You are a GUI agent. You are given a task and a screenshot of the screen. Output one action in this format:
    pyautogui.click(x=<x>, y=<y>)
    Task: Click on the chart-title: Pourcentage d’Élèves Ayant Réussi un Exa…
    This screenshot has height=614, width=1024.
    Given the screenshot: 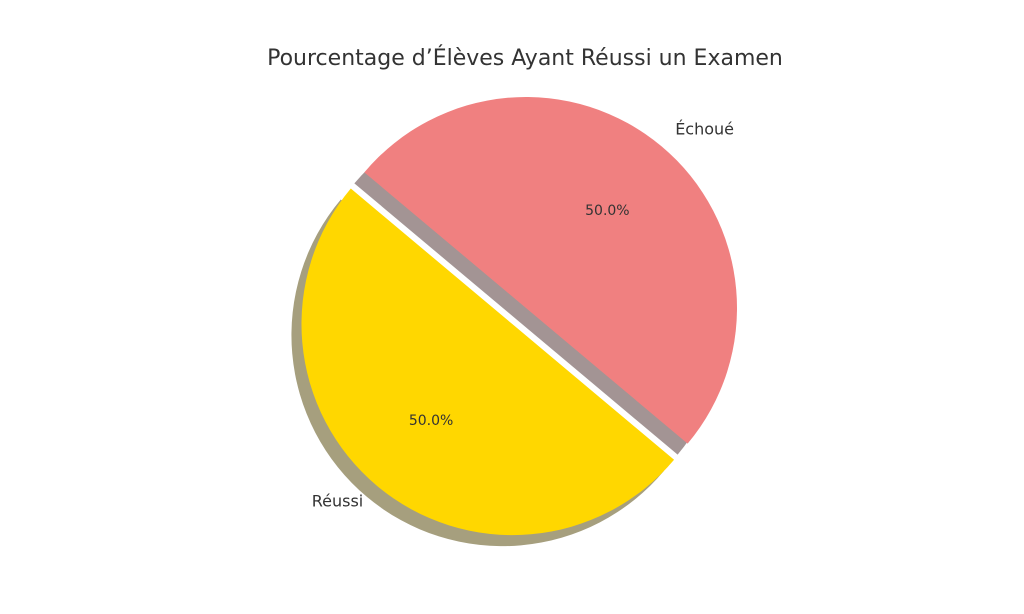 What is the action you would take?
    pyautogui.click(x=525, y=58)
    